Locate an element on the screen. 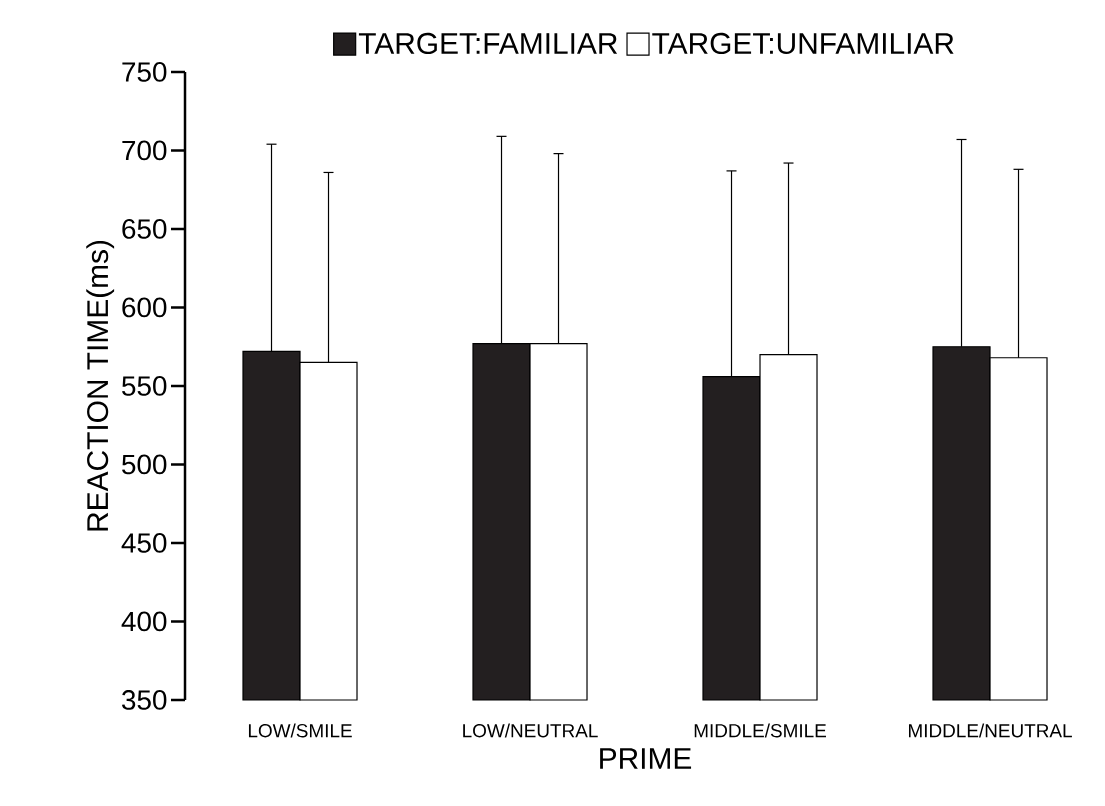  y-tick-label: 700 is located at coordinates (144, 150).